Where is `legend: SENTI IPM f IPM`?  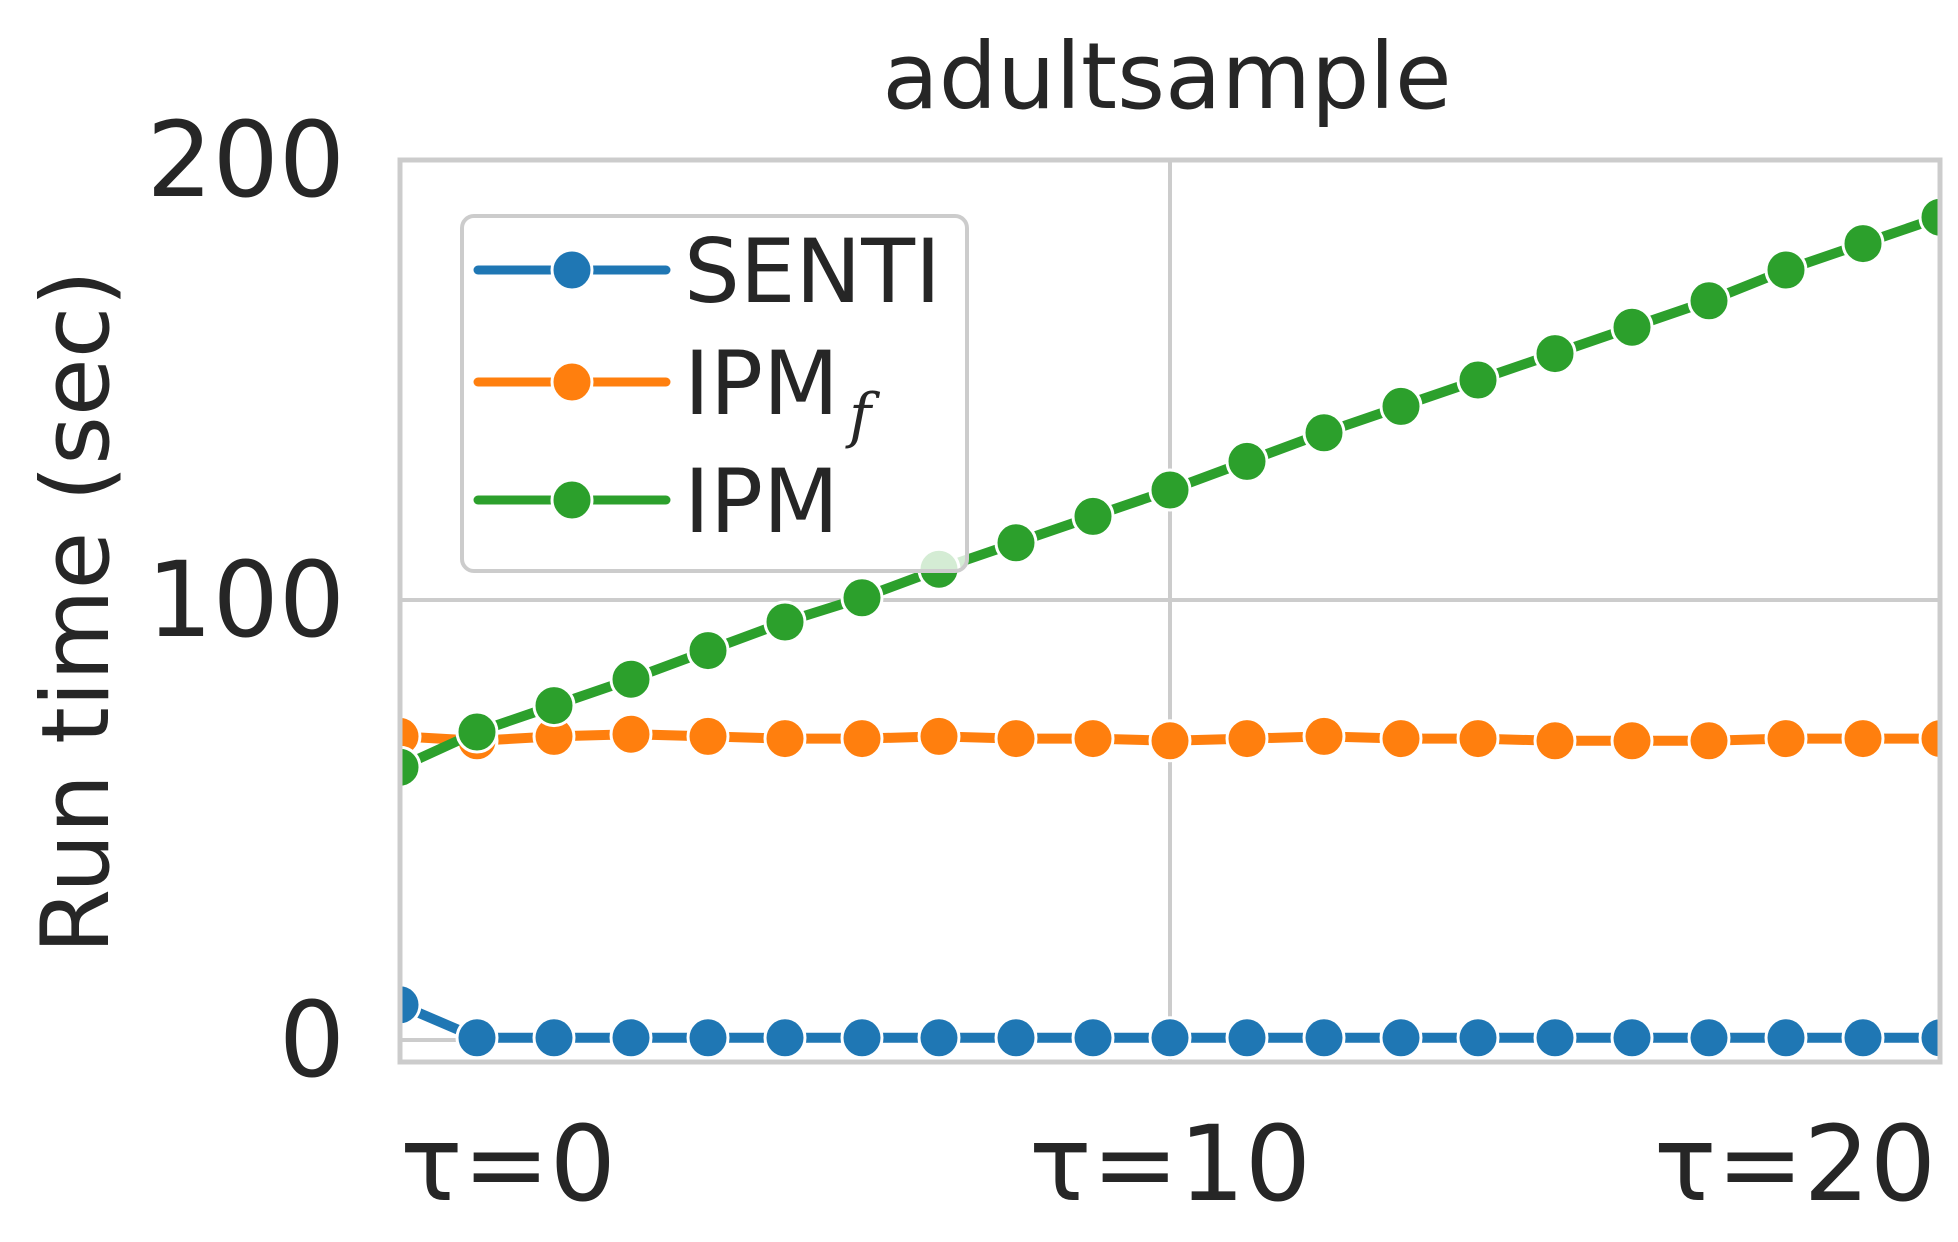
legend: SENTI IPM f IPM is located at coordinates (714, 393).